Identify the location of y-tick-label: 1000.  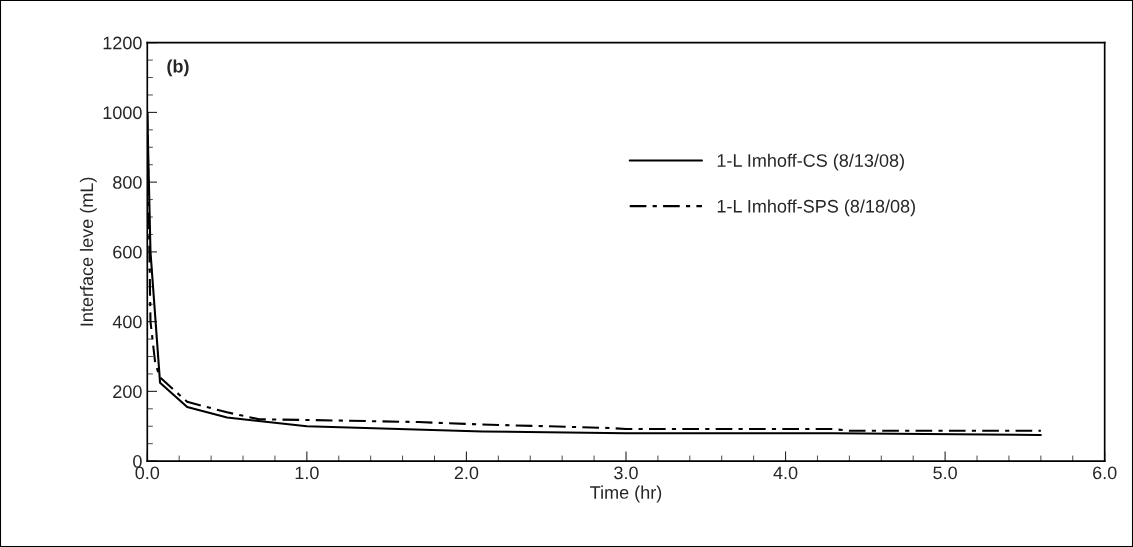
(122, 113).